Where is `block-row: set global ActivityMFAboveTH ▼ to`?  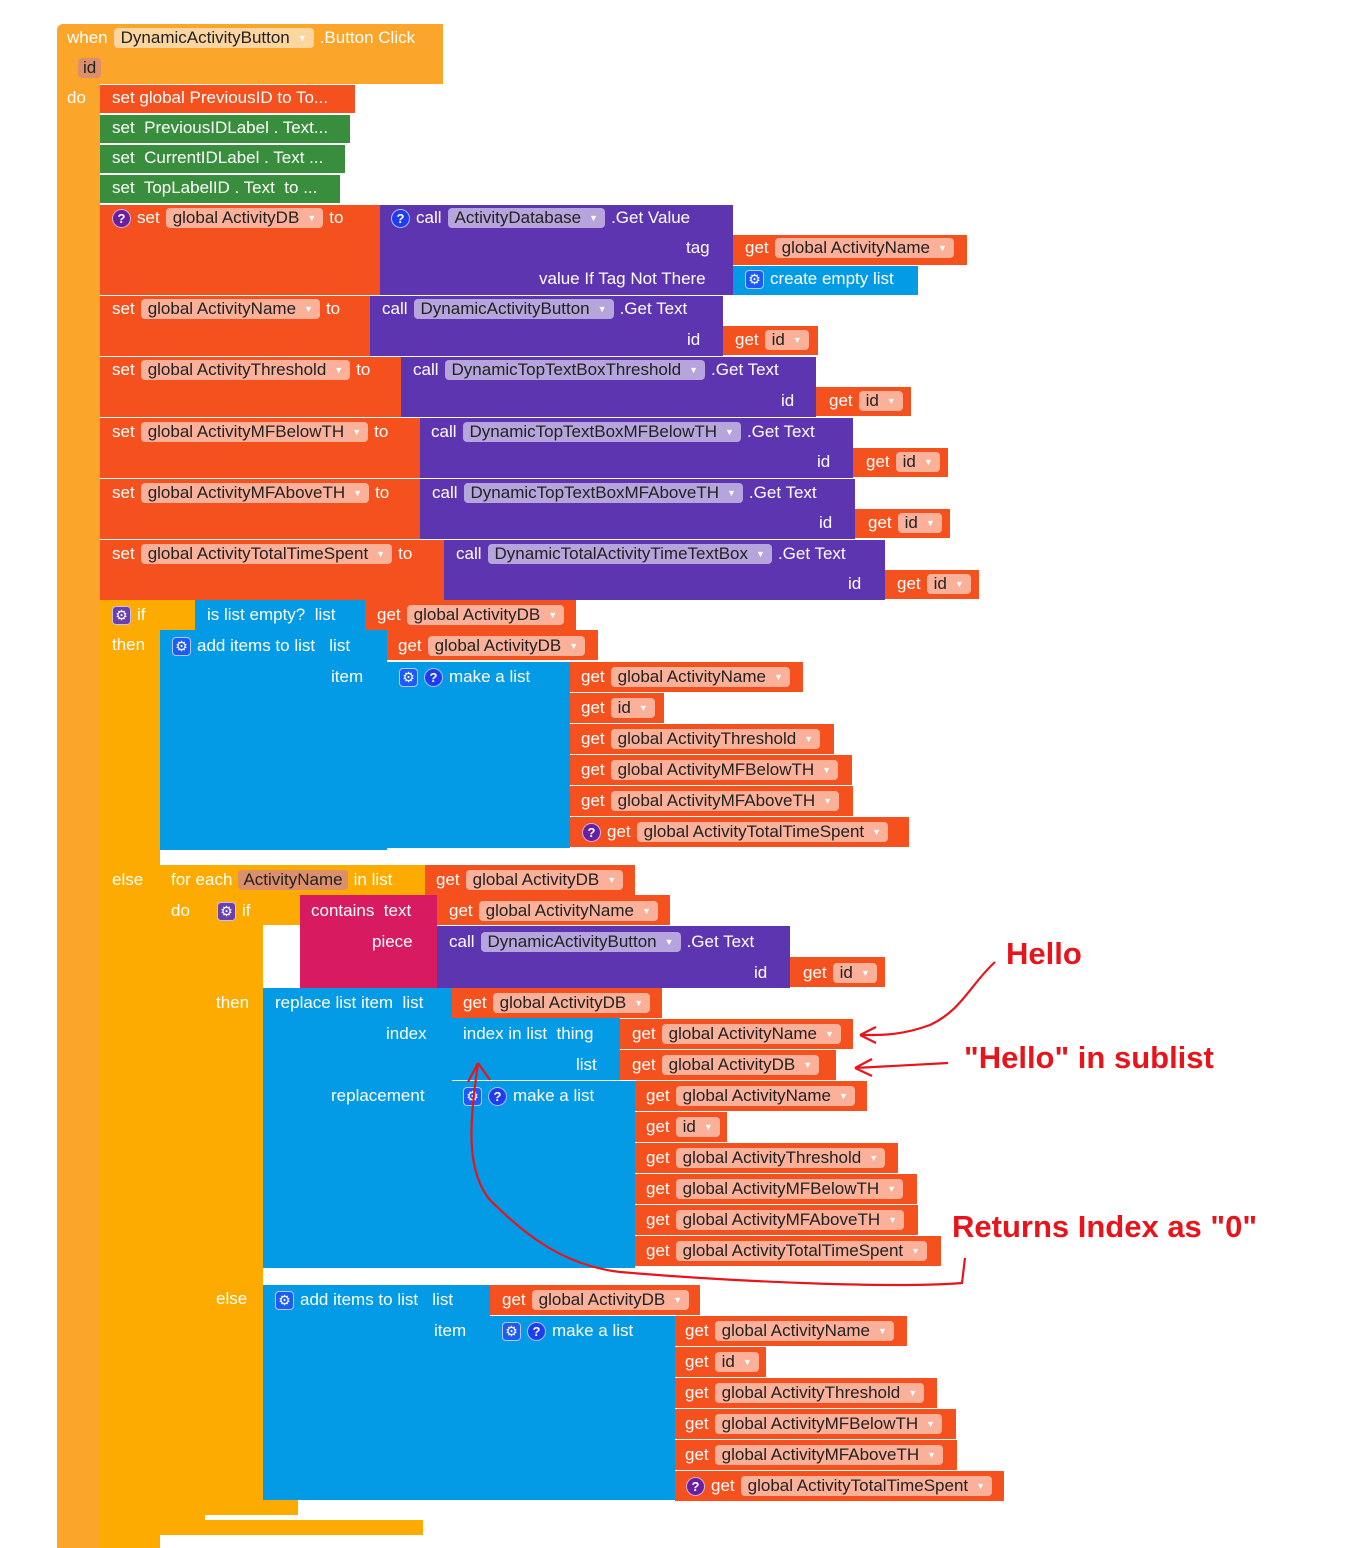 block-row: set global ActivityMFAboveTH ▼ to is located at coordinates (250, 493).